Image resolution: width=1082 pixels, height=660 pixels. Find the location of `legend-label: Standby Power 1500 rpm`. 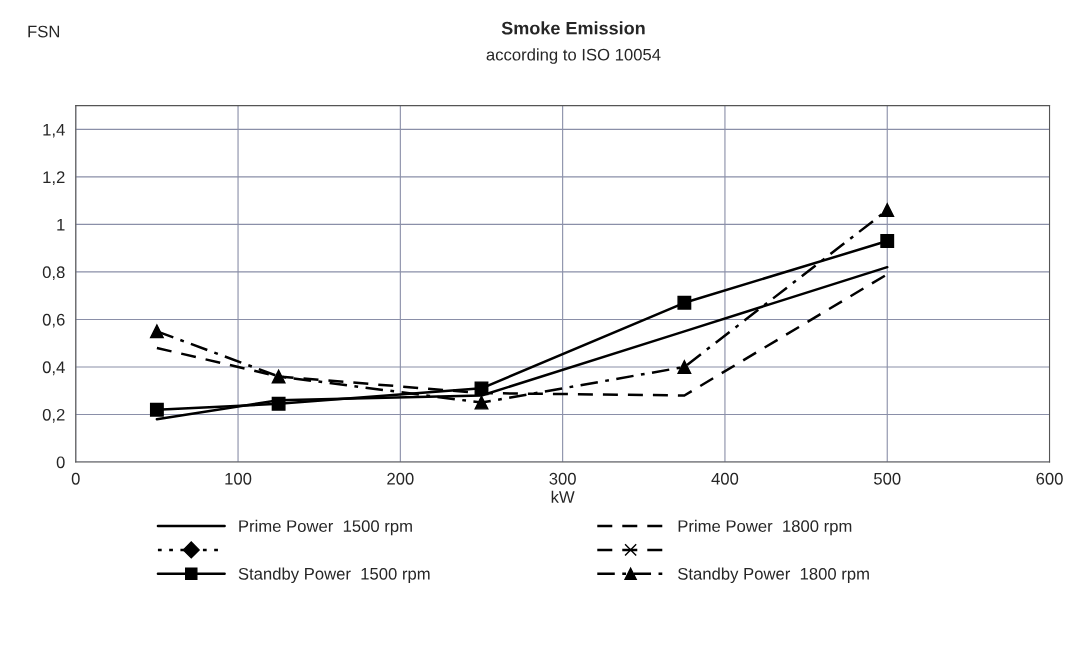

legend-label: Standby Power 1500 rpm is located at coordinates (334, 575).